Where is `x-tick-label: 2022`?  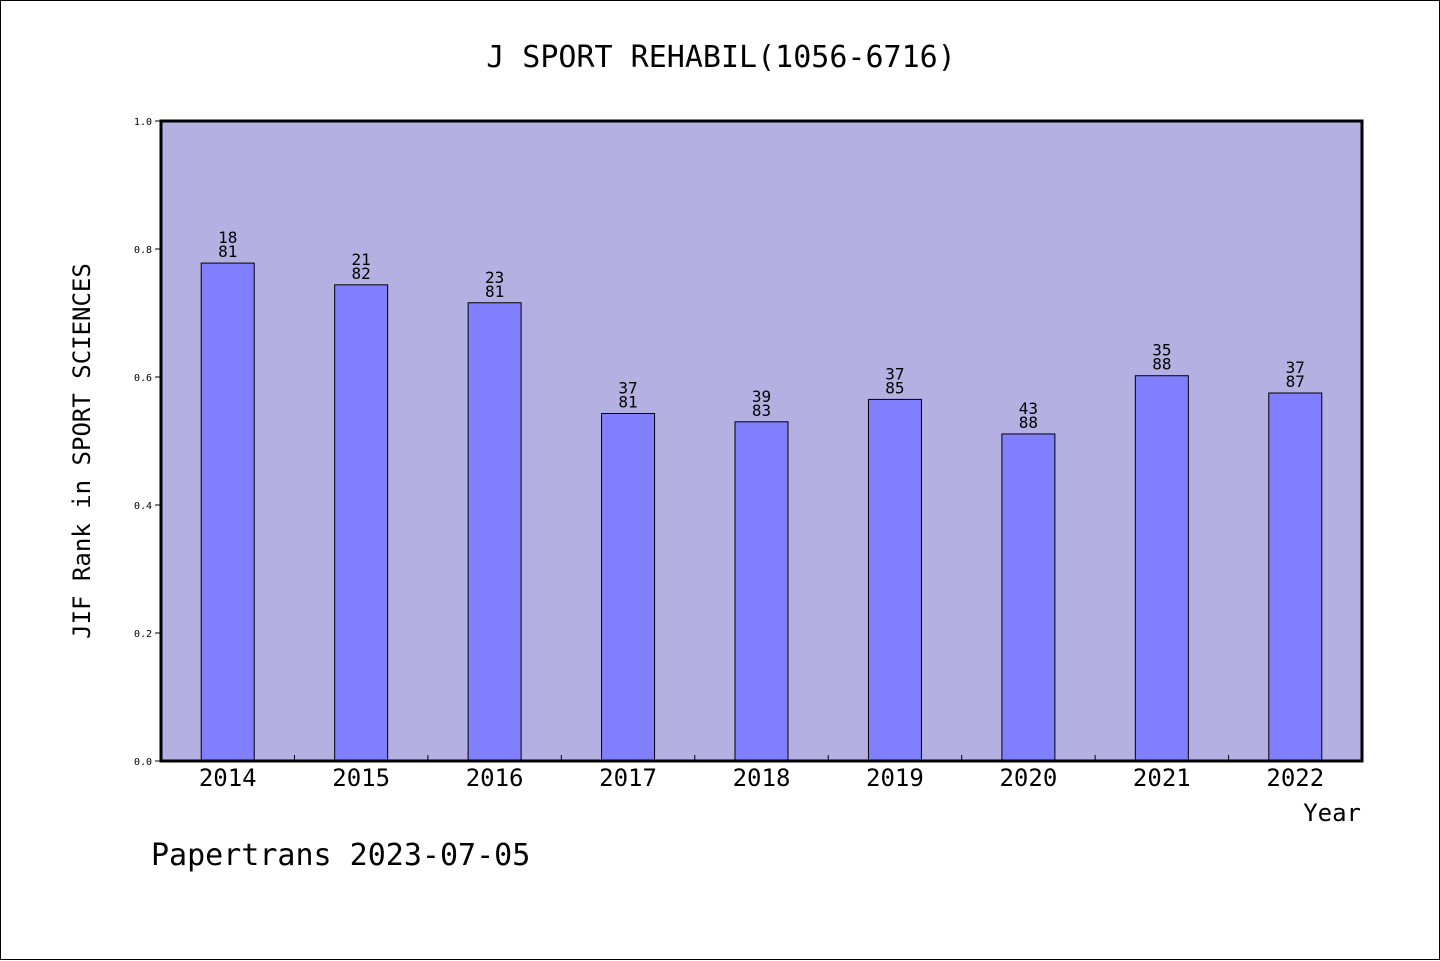 x-tick-label: 2022 is located at coordinates (1295, 778).